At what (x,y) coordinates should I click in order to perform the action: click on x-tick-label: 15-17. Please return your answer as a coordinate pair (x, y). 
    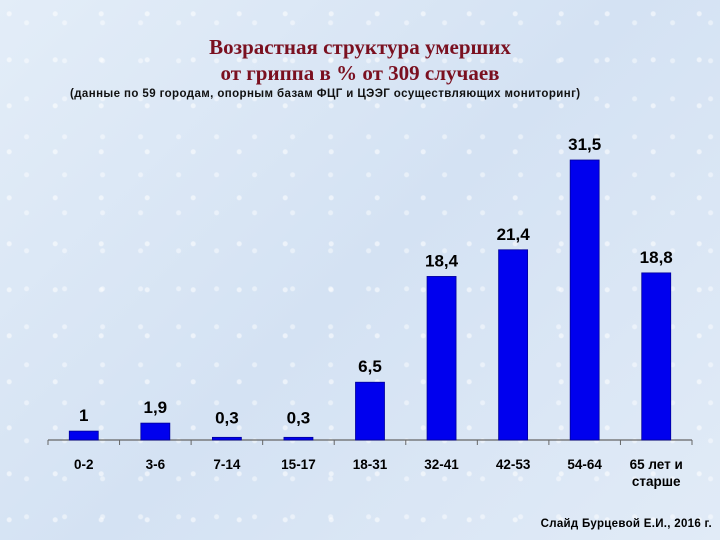
    Looking at the image, I should click on (298, 464).